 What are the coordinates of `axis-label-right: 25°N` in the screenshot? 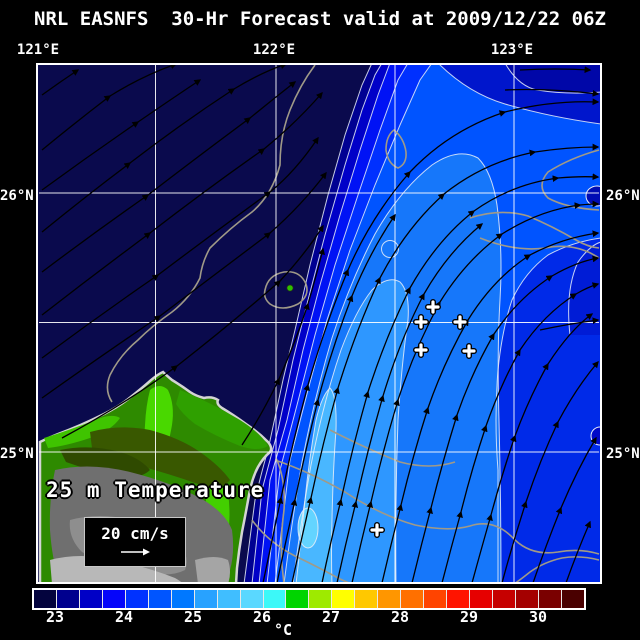 It's located at (623, 454).